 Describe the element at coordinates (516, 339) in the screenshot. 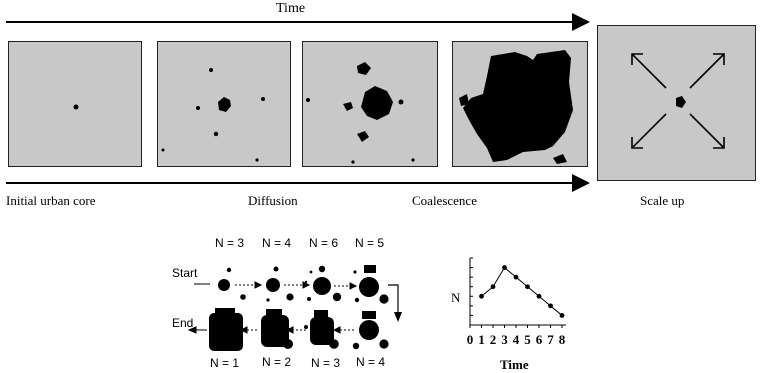

I see `chart-x-tick-label: 4` at that location.